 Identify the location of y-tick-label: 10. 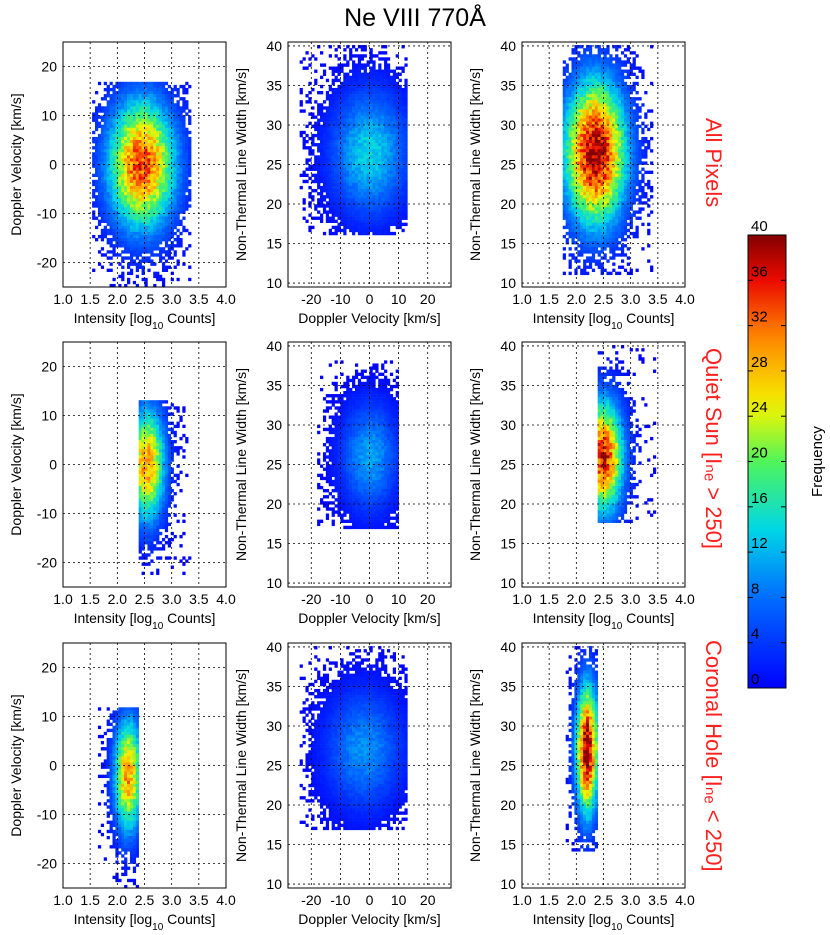
(274, 283).